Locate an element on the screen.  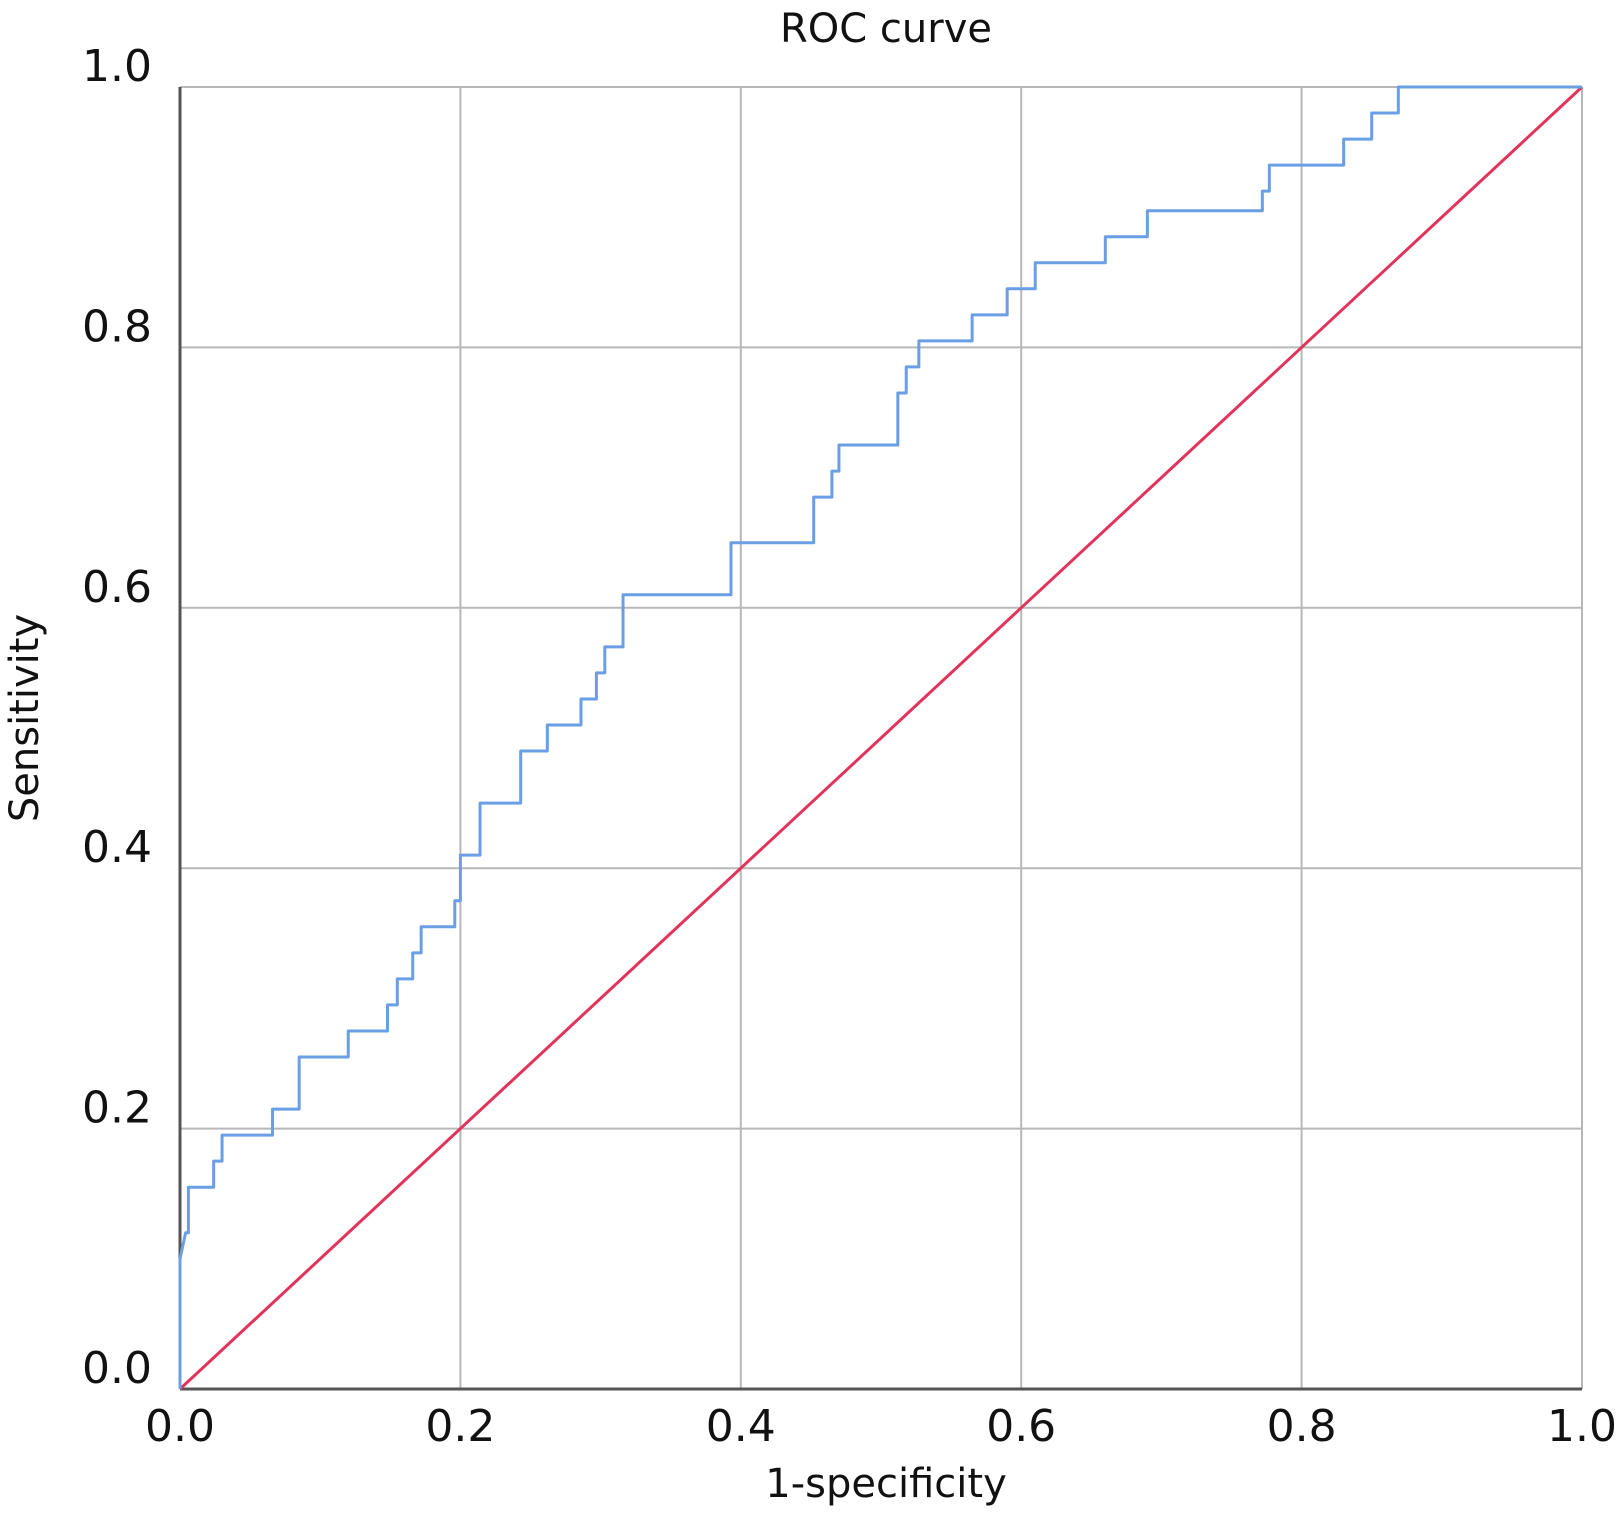
x-tick-label-0: 0.0 is located at coordinates (180, 1426).